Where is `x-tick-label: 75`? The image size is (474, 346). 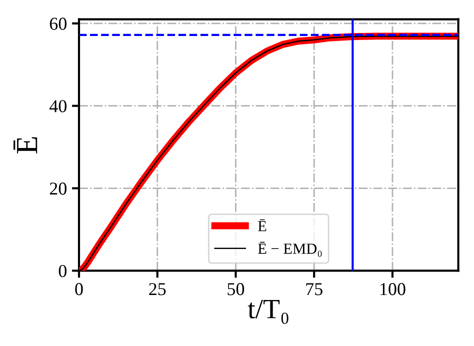 x-tick-label: 75 is located at coordinates (314, 289).